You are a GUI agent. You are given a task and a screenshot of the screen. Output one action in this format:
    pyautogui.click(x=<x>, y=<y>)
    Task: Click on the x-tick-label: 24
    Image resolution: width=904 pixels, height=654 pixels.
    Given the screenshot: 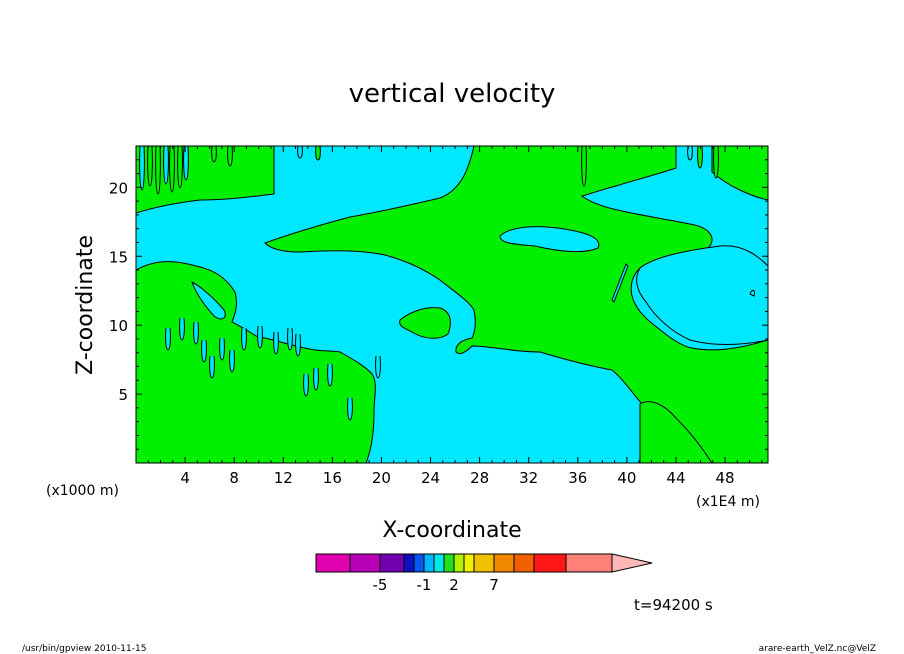 What is the action you would take?
    pyautogui.click(x=430, y=478)
    